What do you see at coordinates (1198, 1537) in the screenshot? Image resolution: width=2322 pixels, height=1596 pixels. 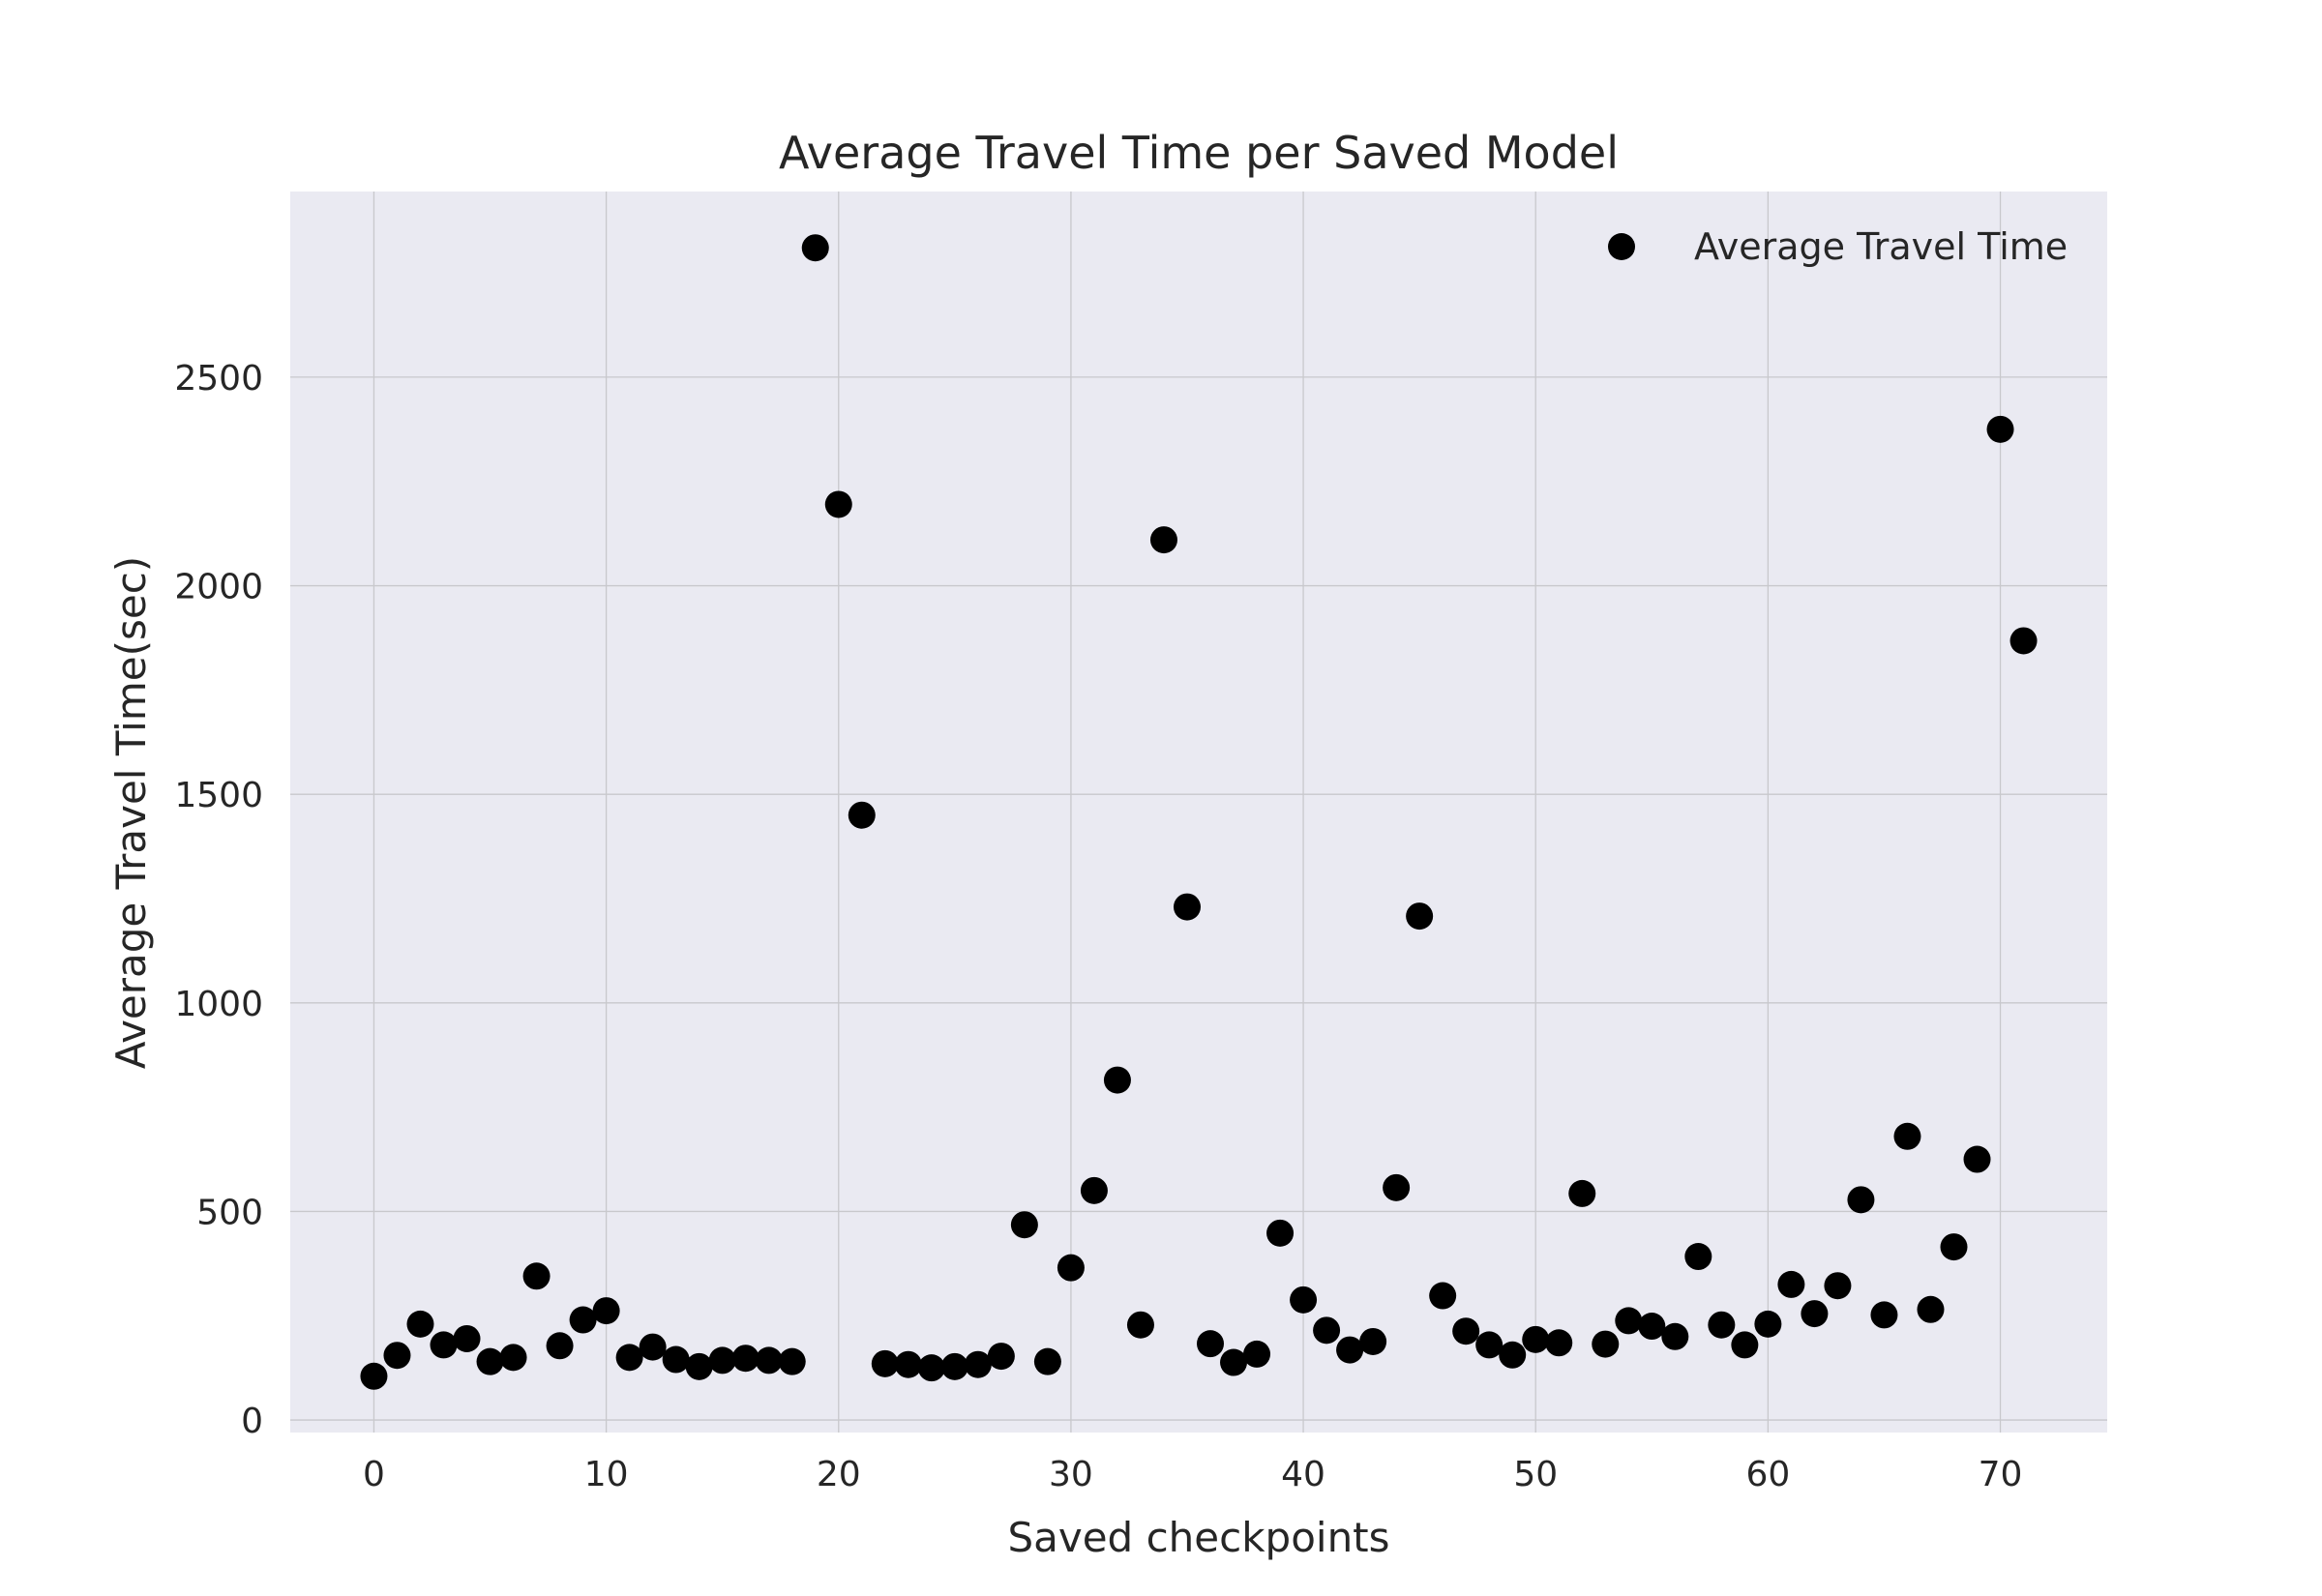 I see `x-axis-label: Saved checkpoints` at bounding box center [1198, 1537].